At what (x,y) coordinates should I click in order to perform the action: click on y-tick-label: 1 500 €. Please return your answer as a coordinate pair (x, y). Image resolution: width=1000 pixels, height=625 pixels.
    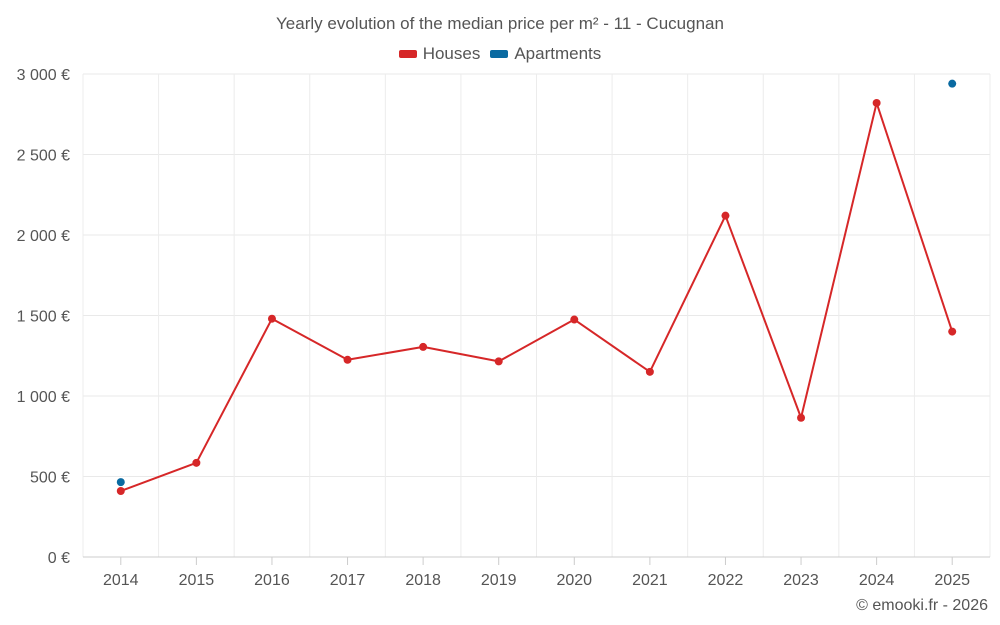
    Looking at the image, I should click on (43, 317).